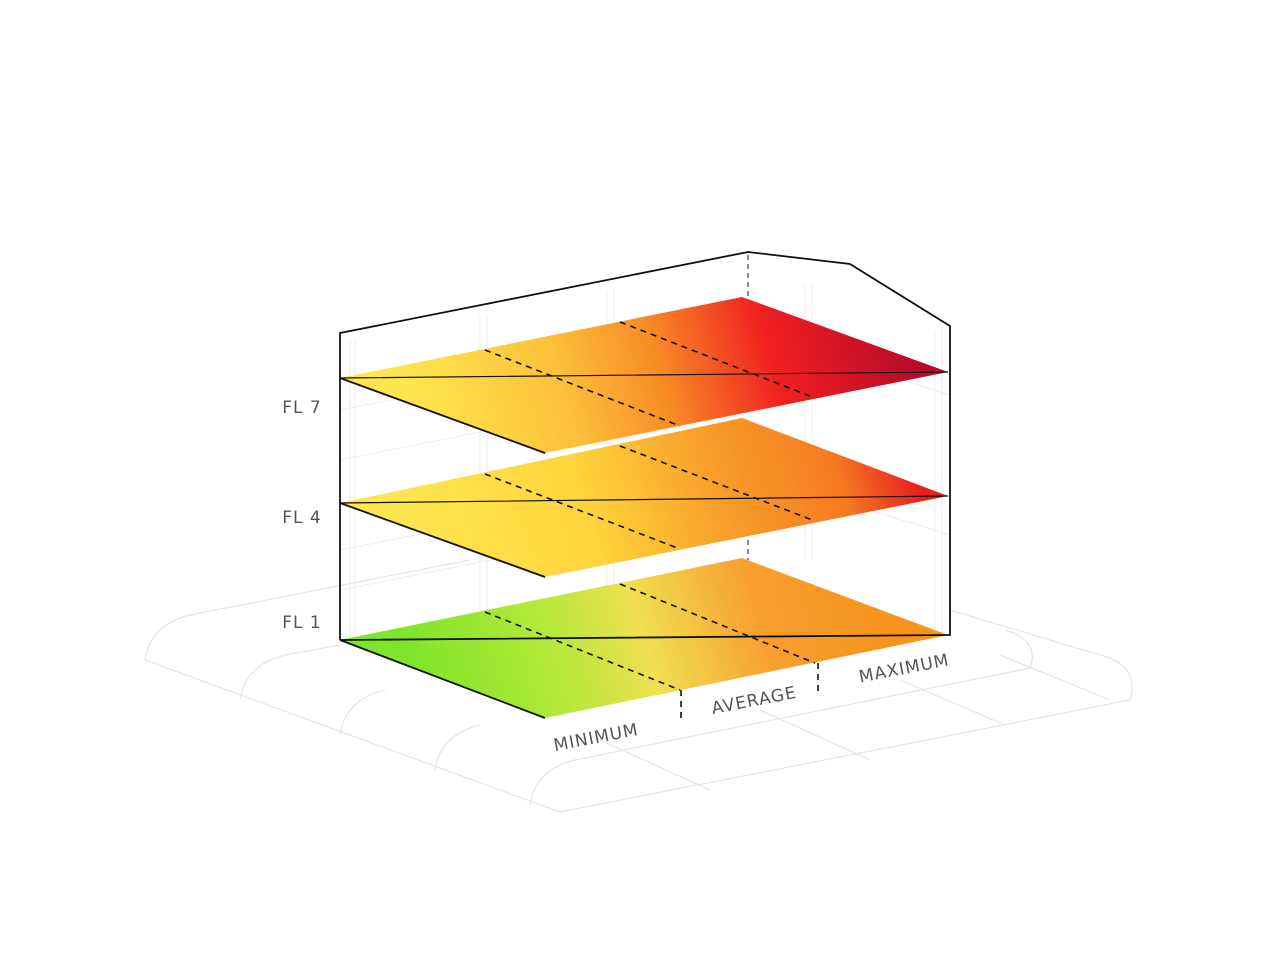 The width and height of the screenshot is (1280, 960). I want to click on floor-label: FL 7, so click(301, 408).